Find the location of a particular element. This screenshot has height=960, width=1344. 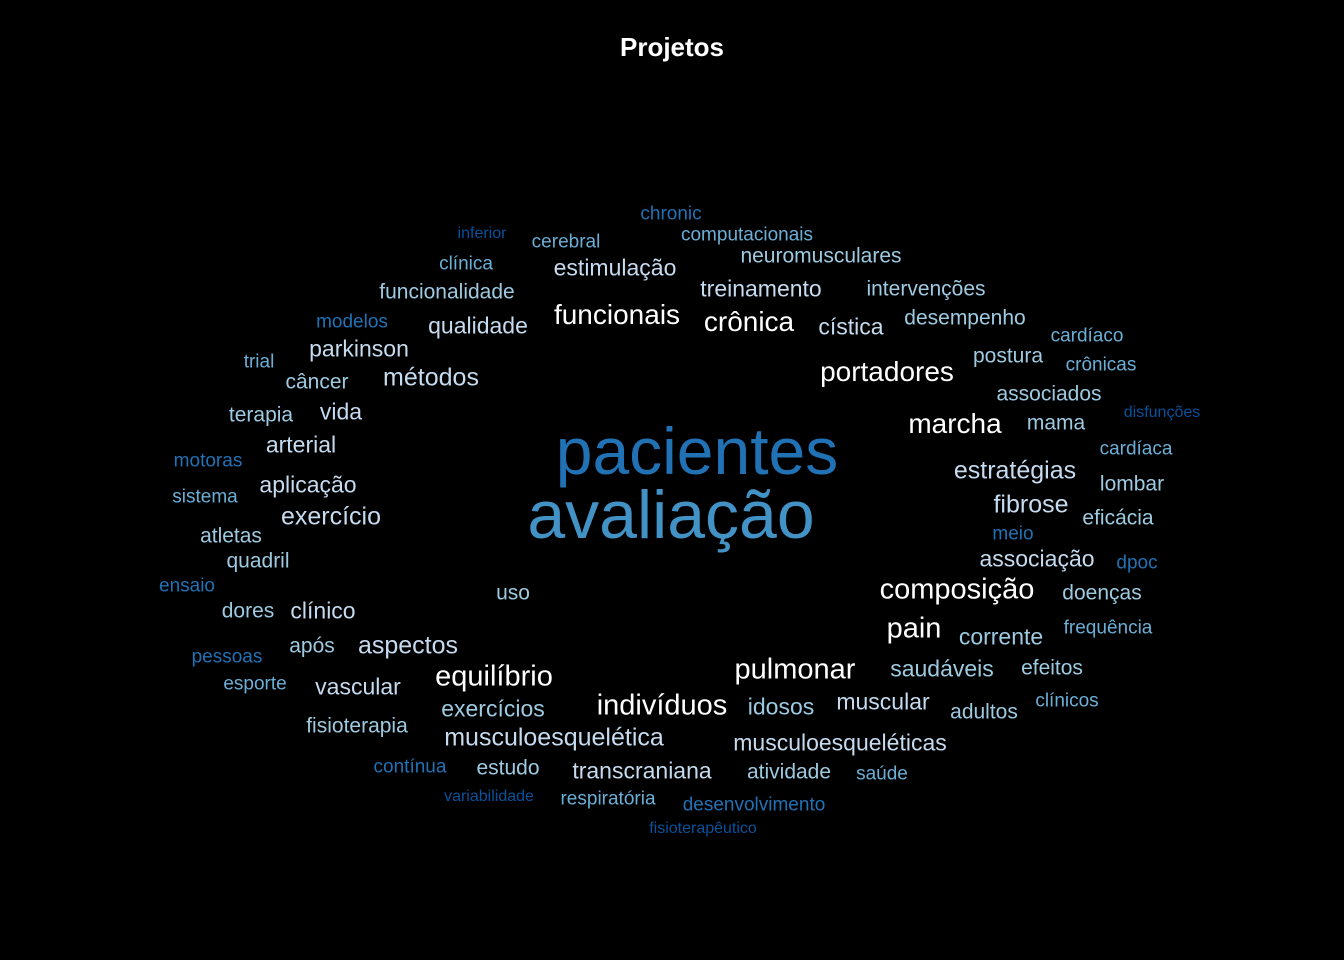

word: clínicos is located at coordinates (1067, 701).